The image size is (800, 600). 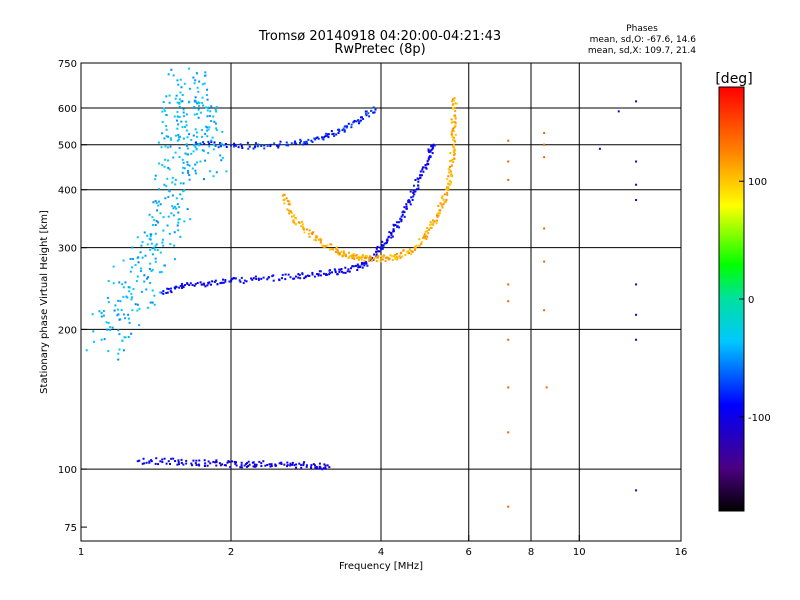 What do you see at coordinates (469, 552) in the screenshot?
I see `x-tick-label: 6` at bounding box center [469, 552].